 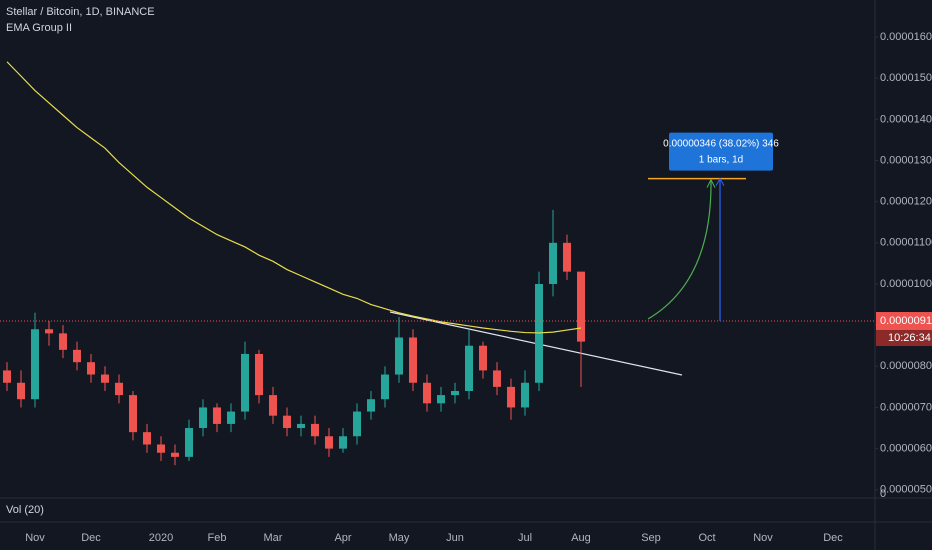 I want to click on x-tick-label: Jun, so click(x=455, y=538).